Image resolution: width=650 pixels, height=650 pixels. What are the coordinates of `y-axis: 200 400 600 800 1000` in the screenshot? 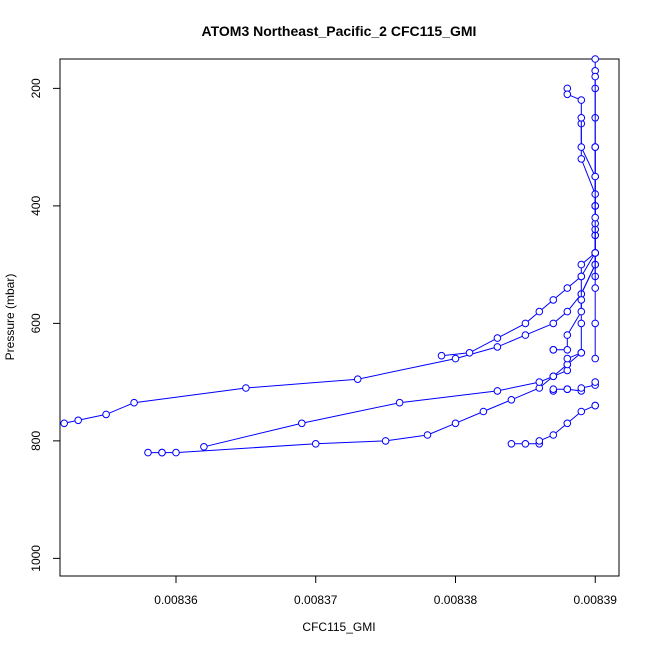 It's located at (45, 325).